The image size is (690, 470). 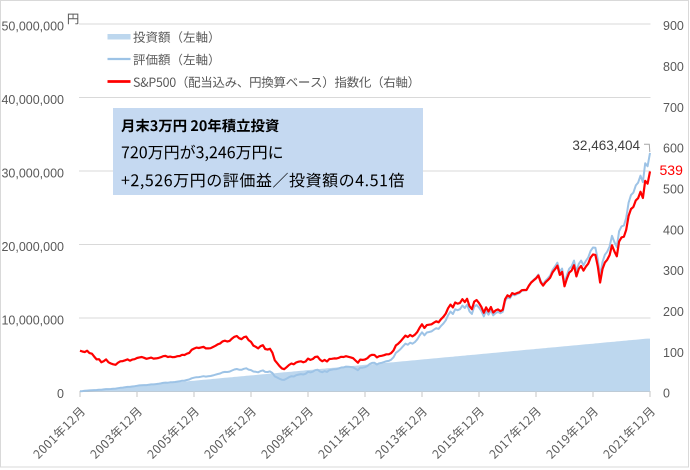 What do you see at coordinates (672, 170) in the screenshot?
I see `svg-text: 539` at bounding box center [672, 170].